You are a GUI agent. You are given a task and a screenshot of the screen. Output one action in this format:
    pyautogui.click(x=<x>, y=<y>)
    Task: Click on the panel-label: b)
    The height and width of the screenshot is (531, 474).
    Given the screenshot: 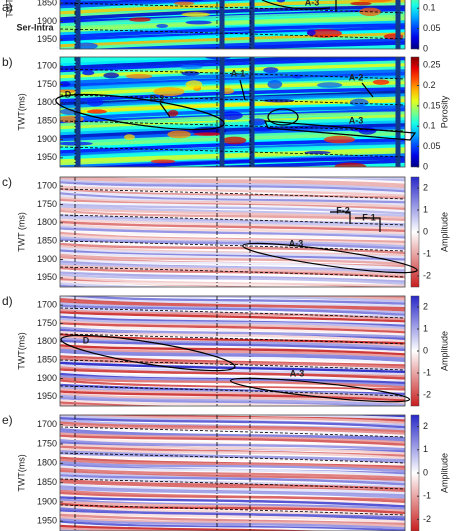 What is the action you would take?
    pyautogui.click(x=7, y=62)
    